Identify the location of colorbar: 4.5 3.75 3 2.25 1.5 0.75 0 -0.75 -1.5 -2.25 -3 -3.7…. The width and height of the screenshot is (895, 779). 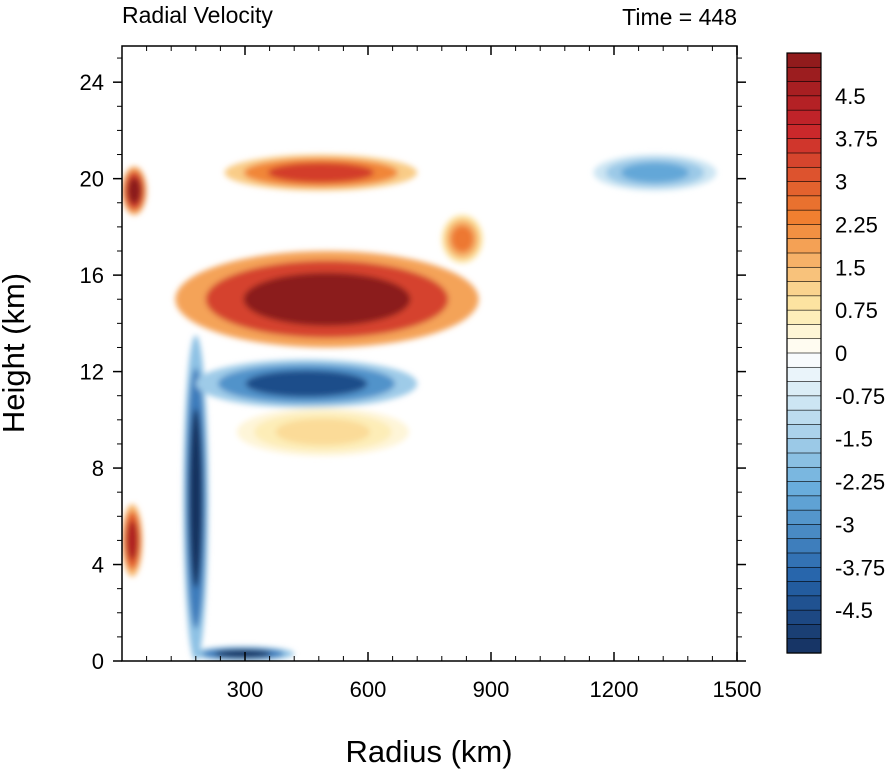
(835, 353).